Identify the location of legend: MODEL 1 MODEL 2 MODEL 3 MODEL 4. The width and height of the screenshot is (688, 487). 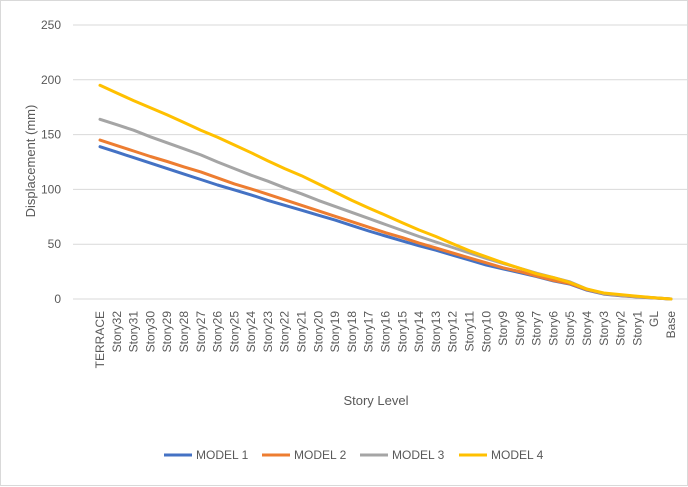
(354, 455).